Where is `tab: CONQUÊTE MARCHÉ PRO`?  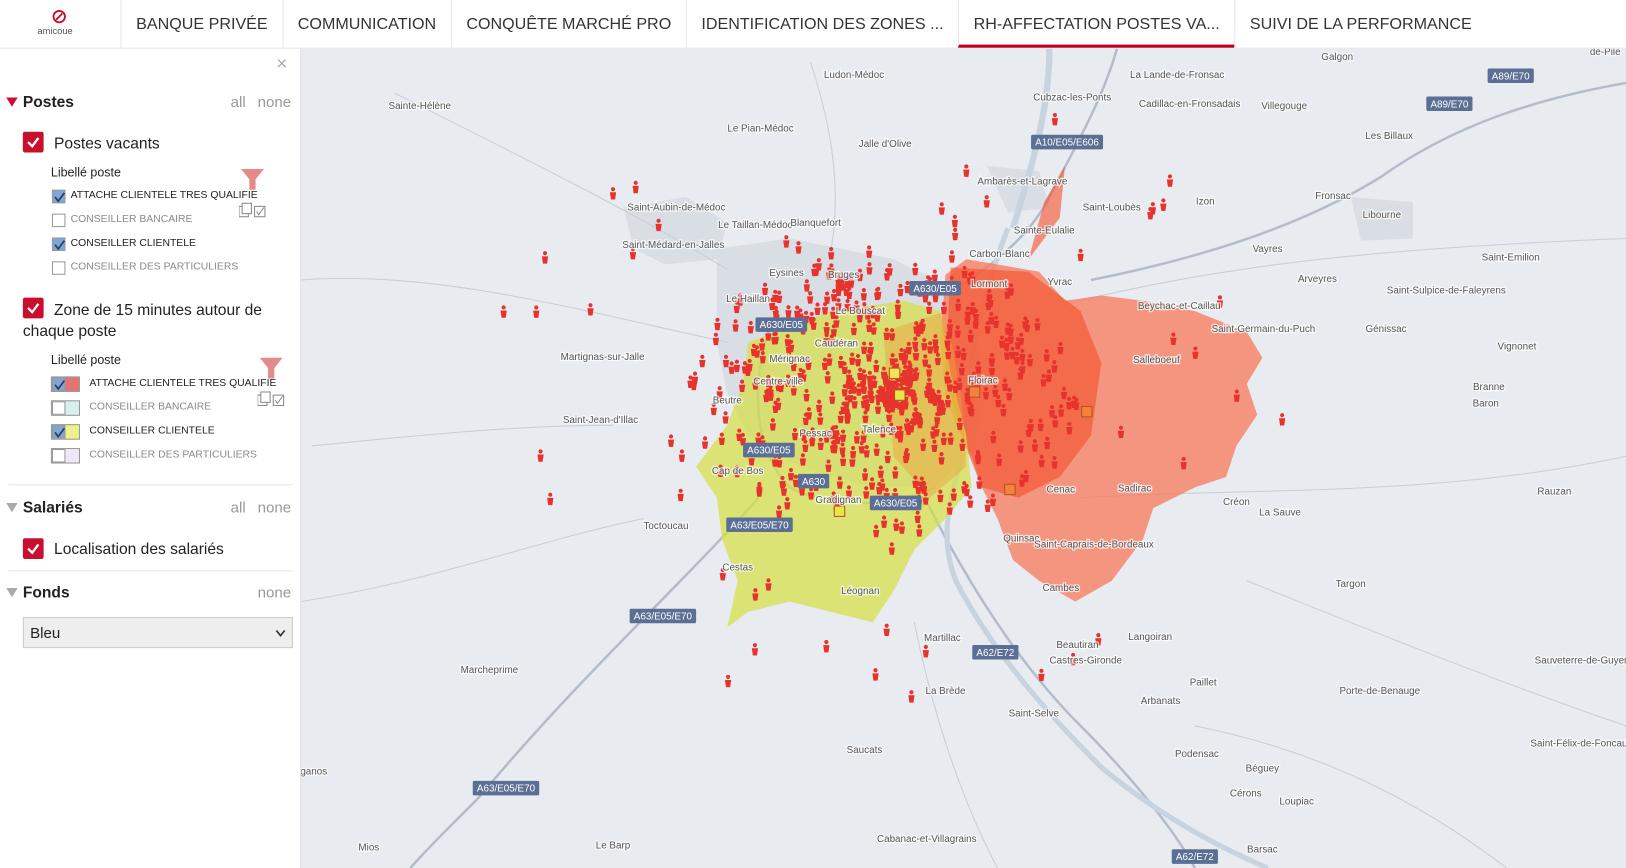 tab: CONQUÊTE MARCHÉ PRO is located at coordinates (568, 24).